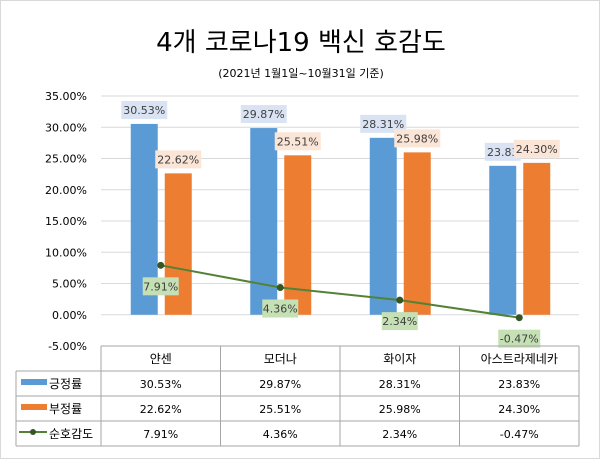 This screenshot has height=460, width=600. What do you see at coordinates (66, 96) in the screenshot?
I see `y-tick-label: 35.00%` at bounding box center [66, 96].